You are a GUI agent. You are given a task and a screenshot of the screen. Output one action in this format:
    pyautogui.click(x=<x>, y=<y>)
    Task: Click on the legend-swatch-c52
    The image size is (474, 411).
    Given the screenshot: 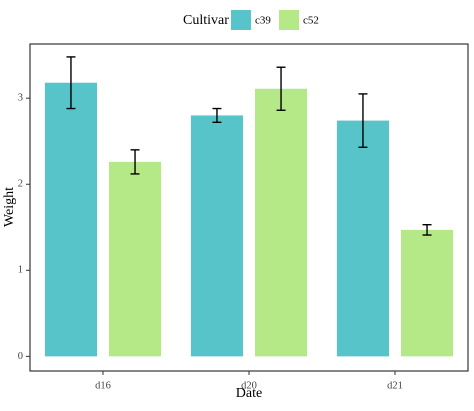 What is the action you would take?
    pyautogui.click(x=289, y=20)
    